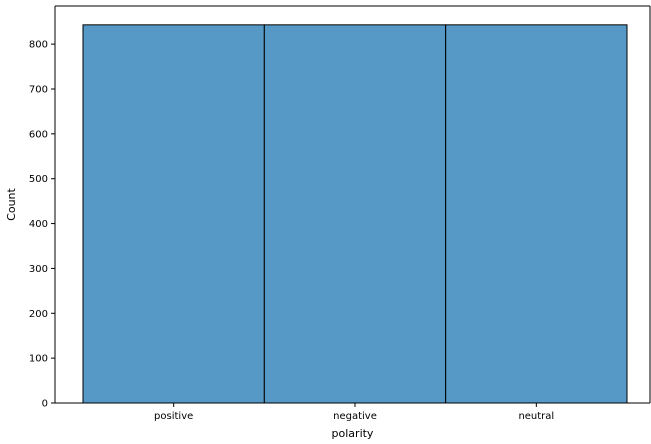  I want to click on y-tick-label: 0, so click(45, 404).